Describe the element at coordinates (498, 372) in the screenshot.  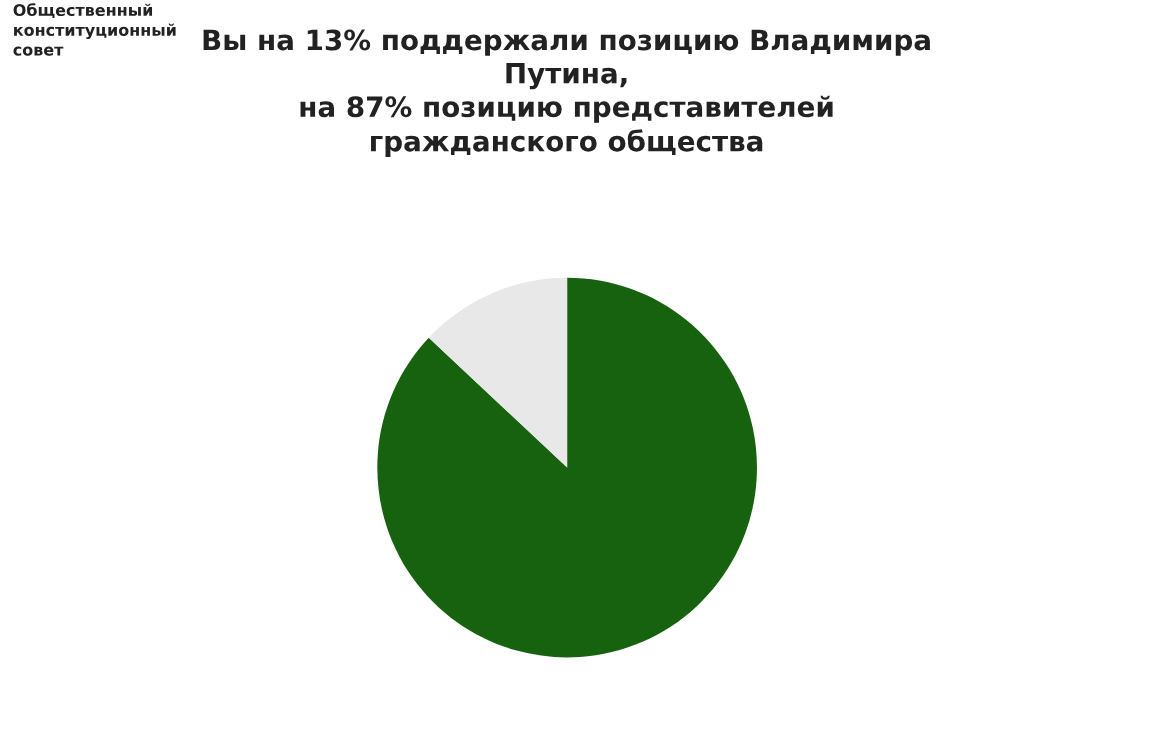
I see `pie-slice` at that location.